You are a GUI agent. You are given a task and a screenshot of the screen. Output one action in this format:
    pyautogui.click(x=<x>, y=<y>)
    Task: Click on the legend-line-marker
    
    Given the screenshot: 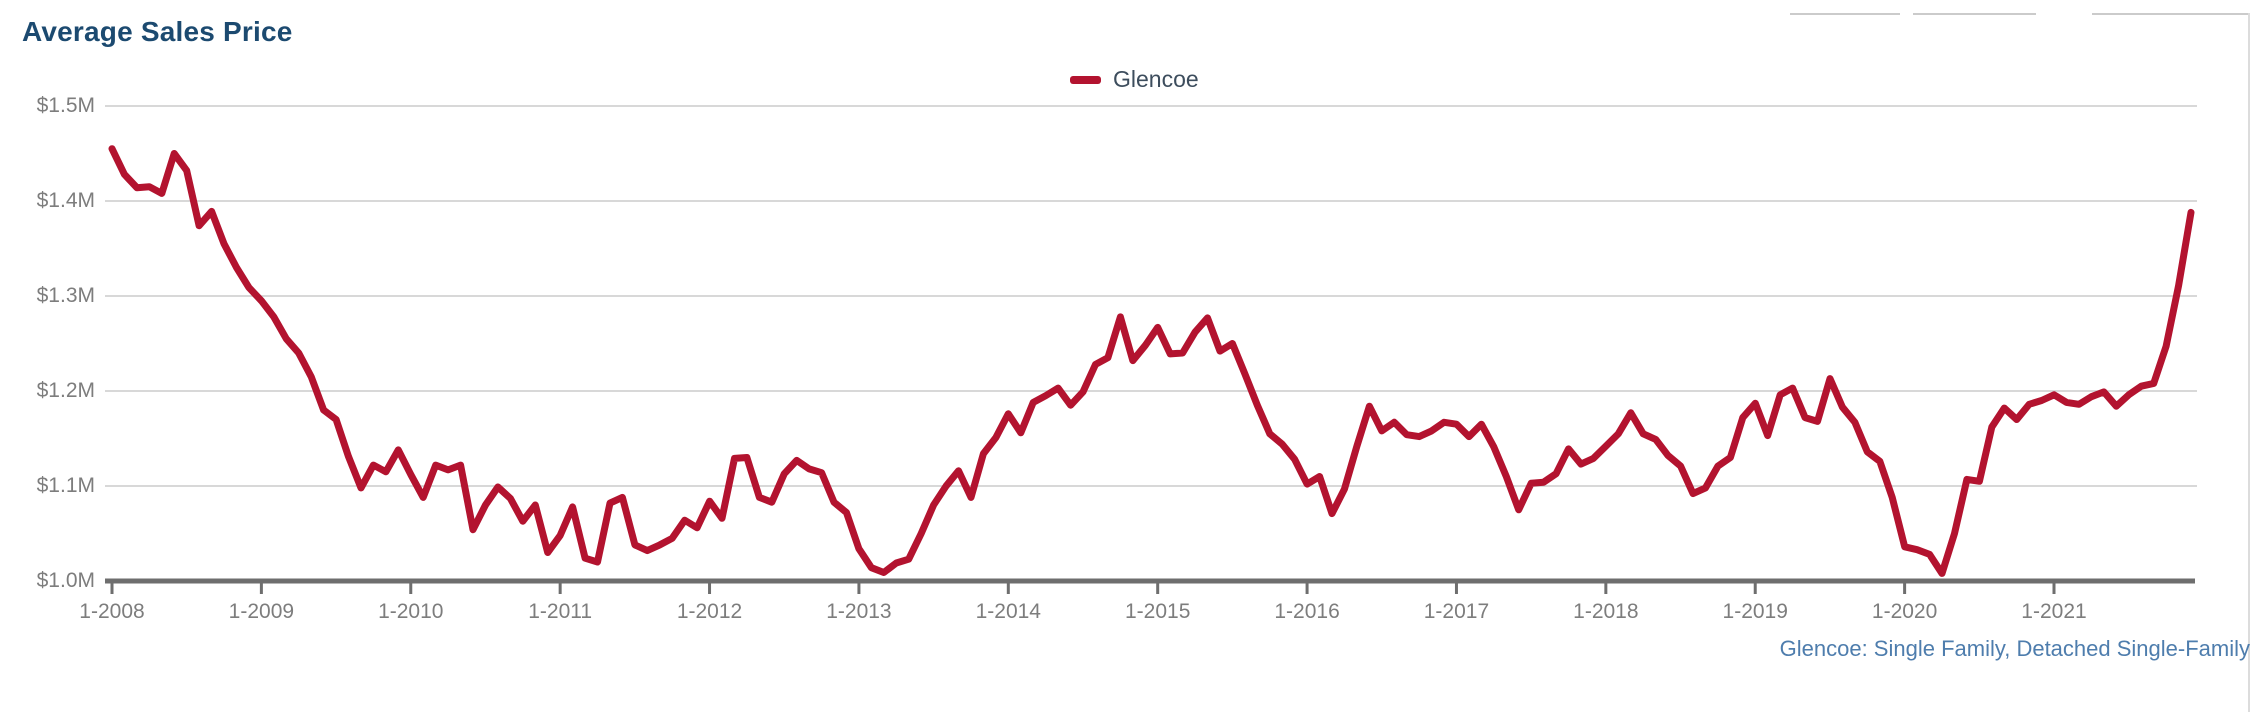 What is the action you would take?
    pyautogui.click(x=1085, y=79)
    